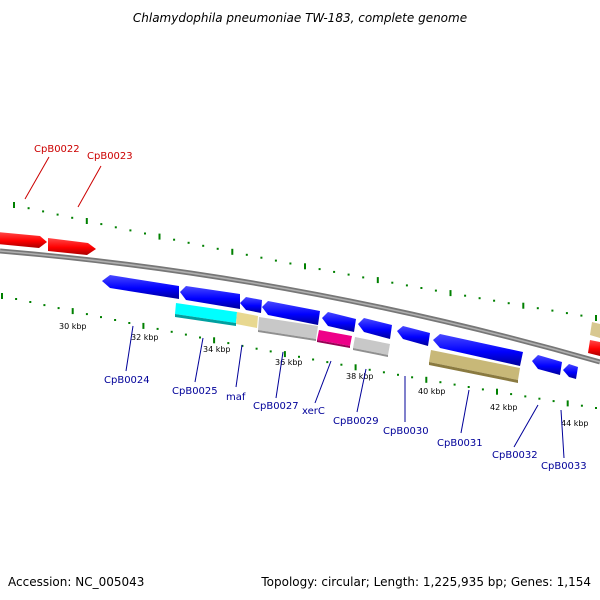 Image resolution: width=600 pixels, height=600 pixels. What do you see at coordinates (23, 240) in the screenshot?
I see `gene-arrow-CpB0022` at bounding box center [23, 240].